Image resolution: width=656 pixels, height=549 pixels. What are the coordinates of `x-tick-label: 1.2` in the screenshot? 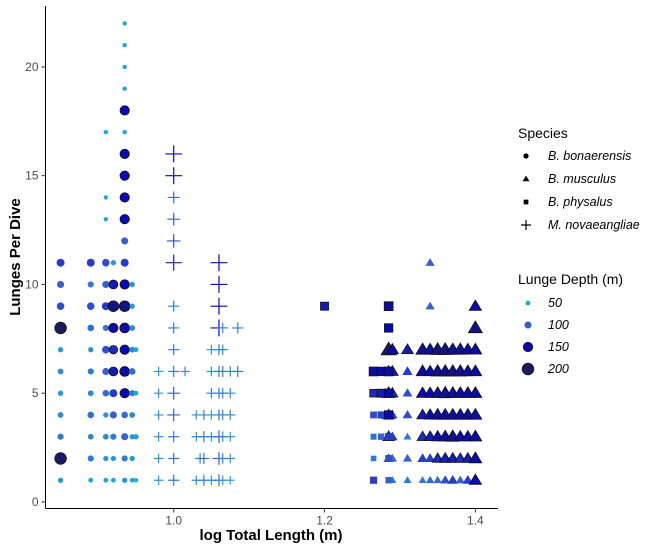 It's located at (324, 521).